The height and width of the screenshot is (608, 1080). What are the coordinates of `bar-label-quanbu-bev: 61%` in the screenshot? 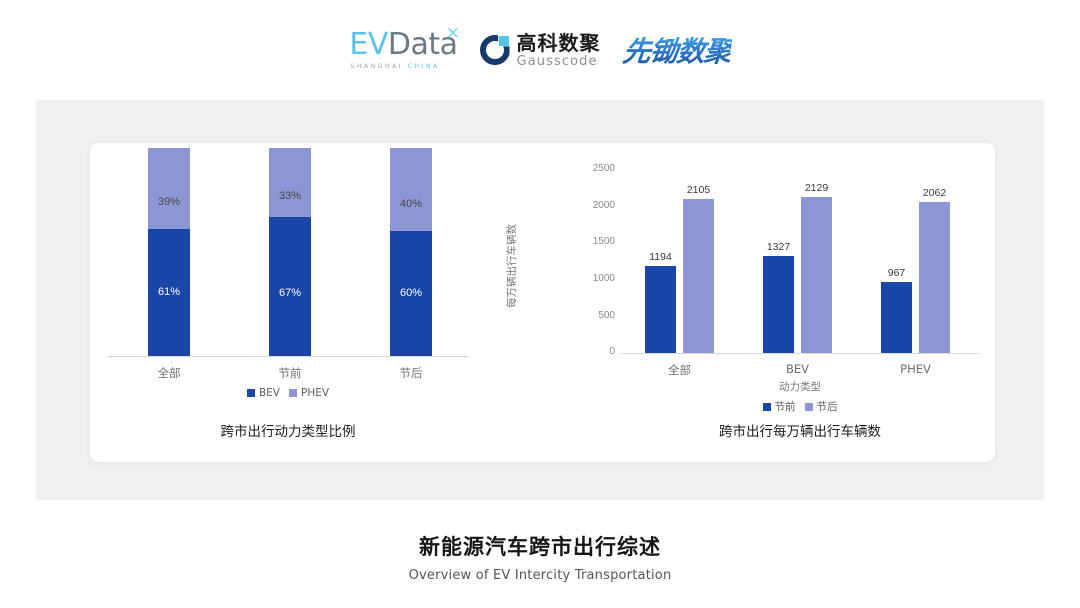 It's located at (169, 292).